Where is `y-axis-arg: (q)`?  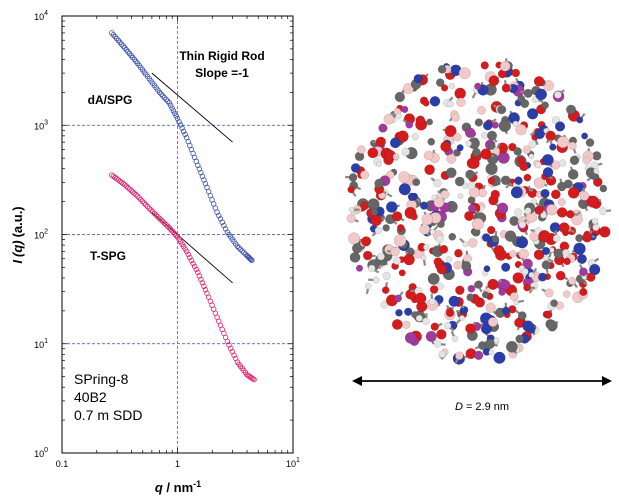 y-axis-arg: (q) is located at coordinates (17, 248).